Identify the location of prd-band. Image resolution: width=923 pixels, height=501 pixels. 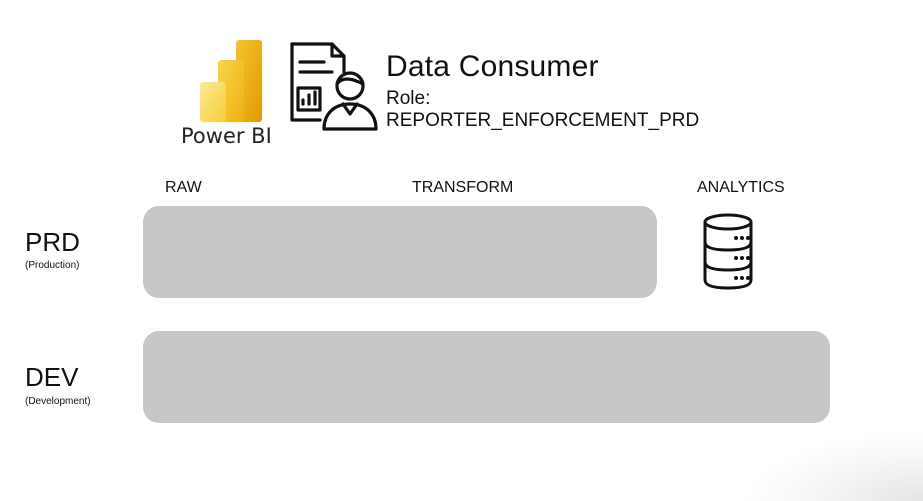
(400, 252).